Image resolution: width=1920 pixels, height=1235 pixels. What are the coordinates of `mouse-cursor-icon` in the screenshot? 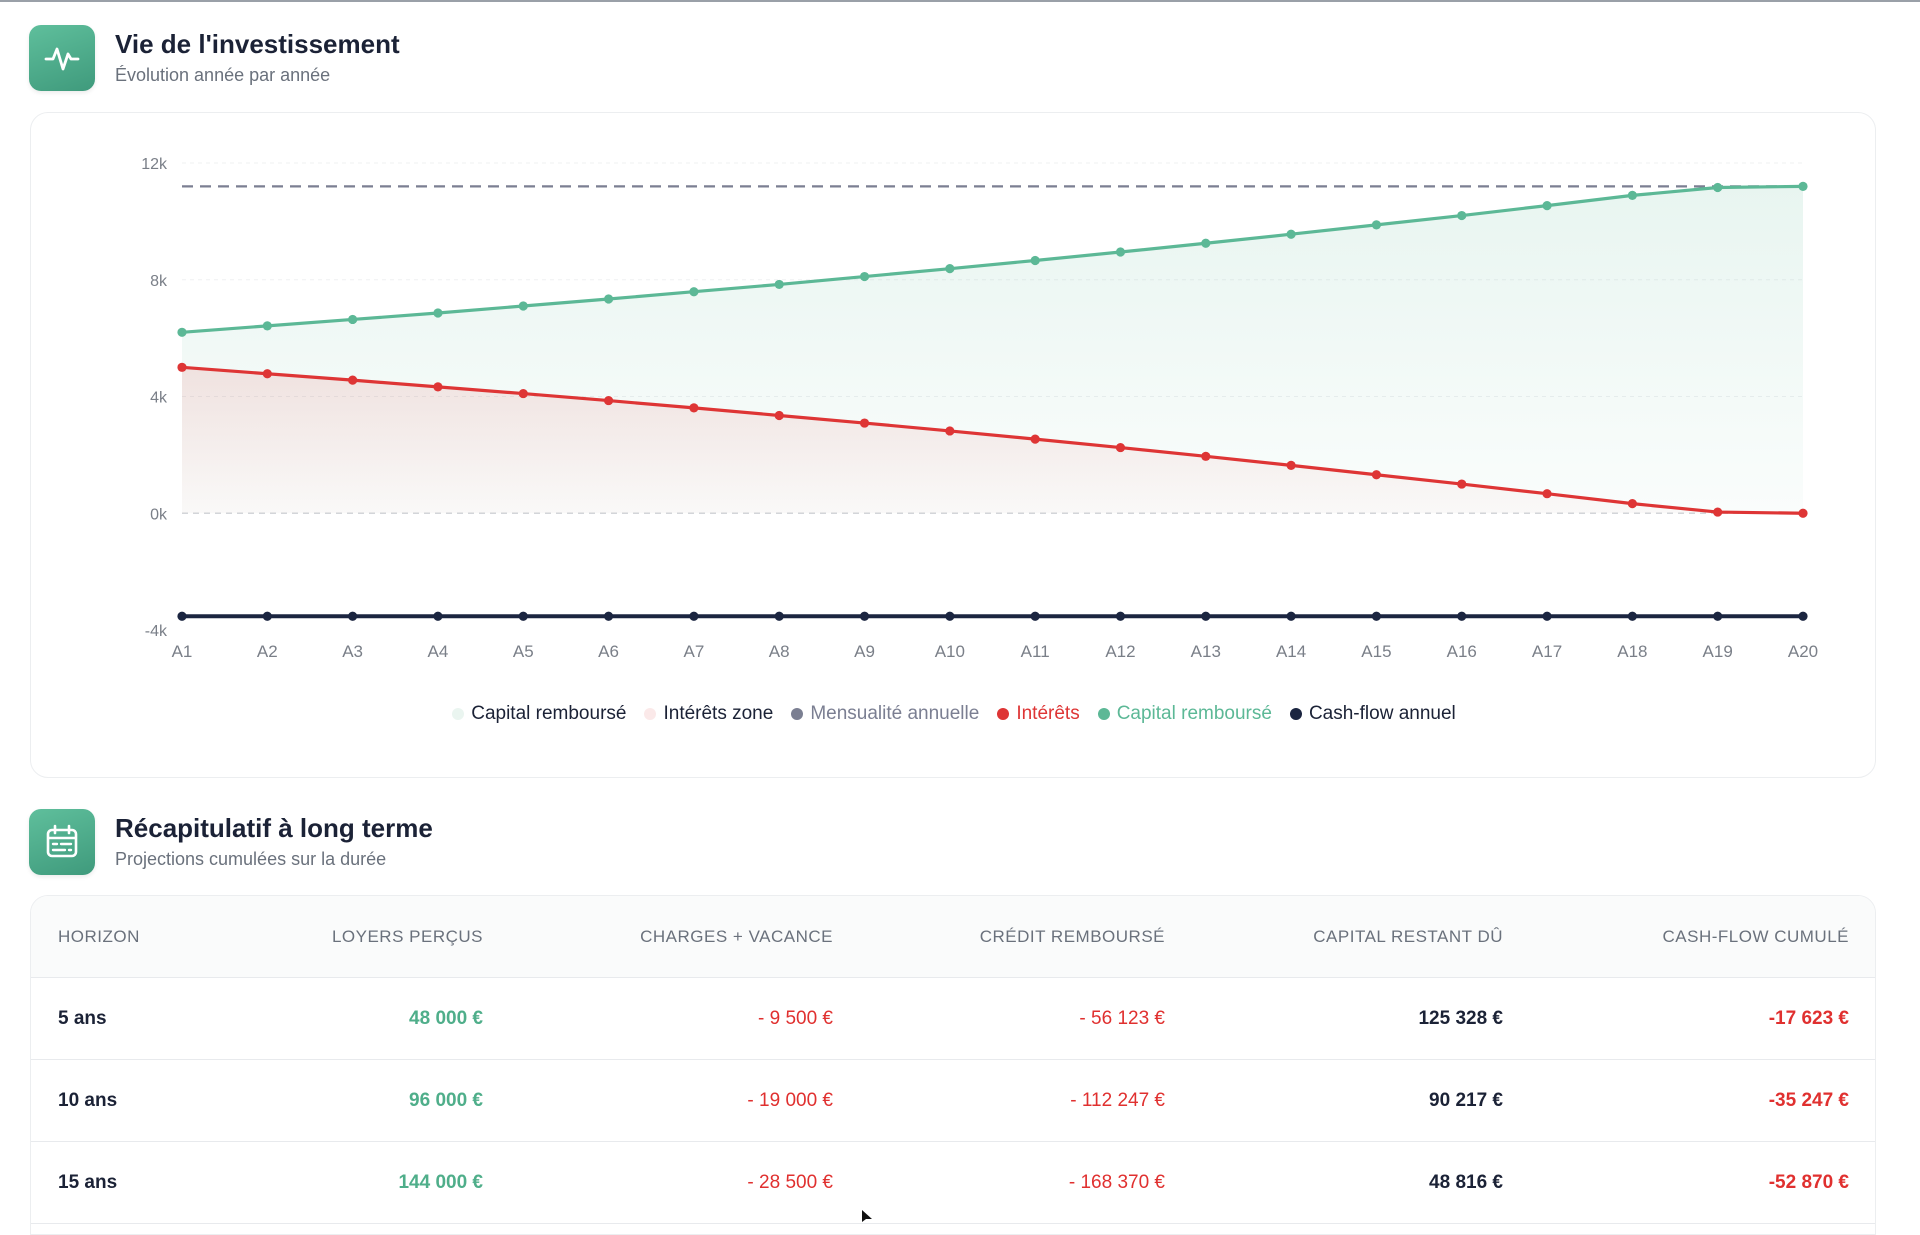 It's located at (867, 1216).